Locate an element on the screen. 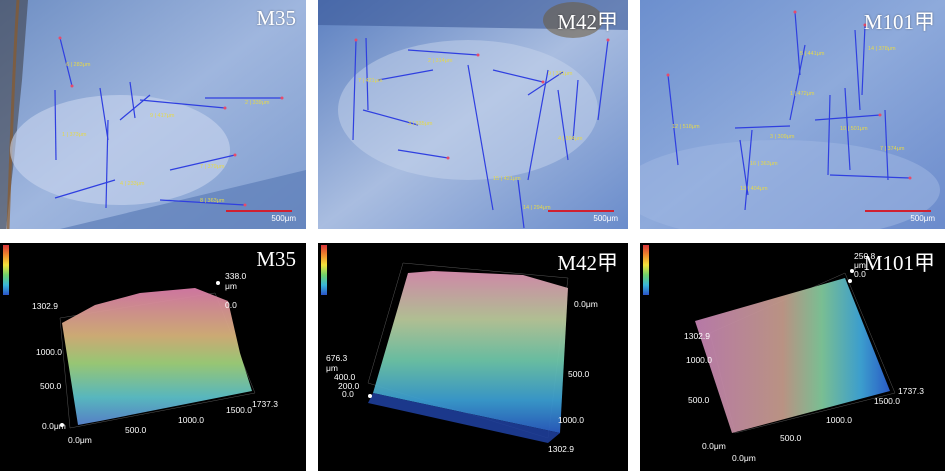 The image size is (945, 471). svg-text: 9 | 417μm is located at coordinates (162, 116).